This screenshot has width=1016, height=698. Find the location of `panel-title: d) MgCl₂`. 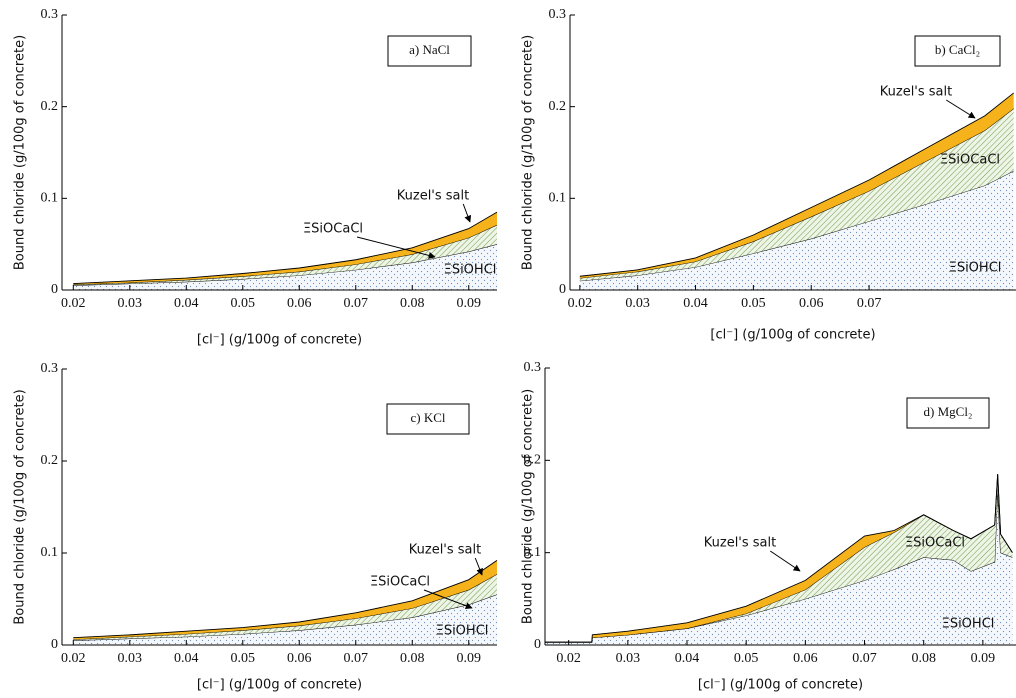

panel-title: d) MgCl₂ is located at coordinates (948, 411).